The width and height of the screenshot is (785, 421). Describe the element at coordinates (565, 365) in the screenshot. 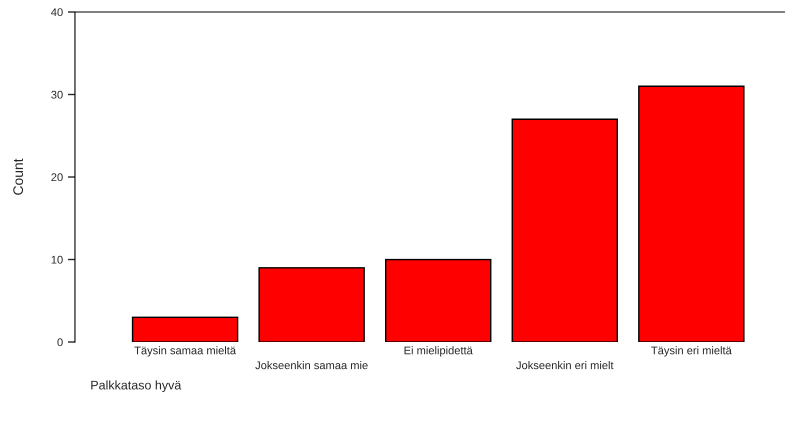

I see `x-tick-label: Jokseenkin eri mielt` at that location.